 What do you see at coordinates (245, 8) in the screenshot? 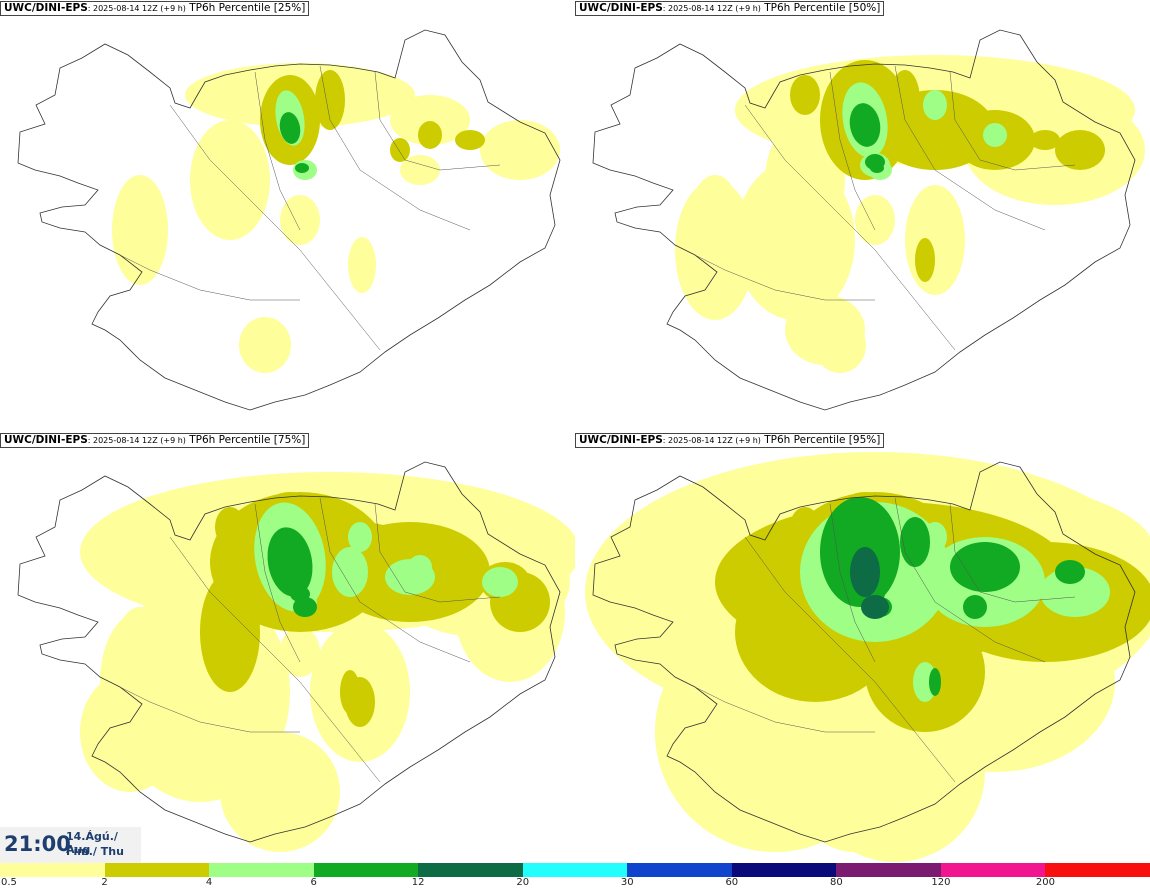
I see `field-label: TP6h Percentile [25%]` at bounding box center [245, 8].